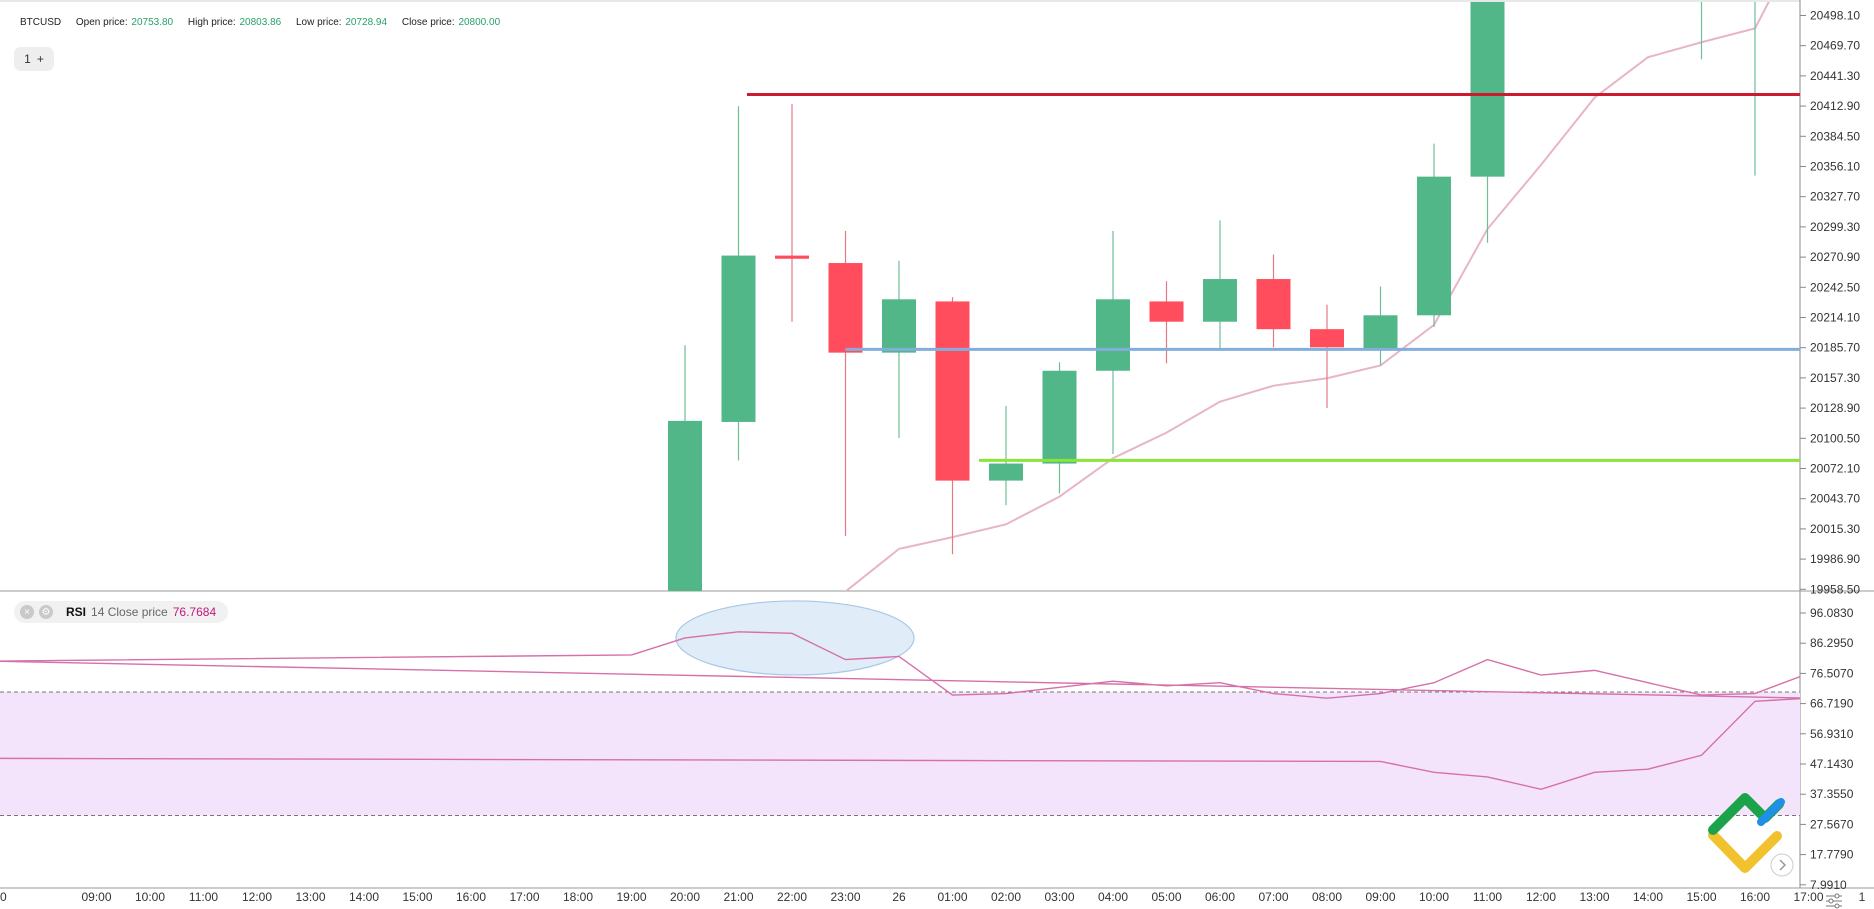  I want to click on gear-icon: ⚙, so click(46, 612).